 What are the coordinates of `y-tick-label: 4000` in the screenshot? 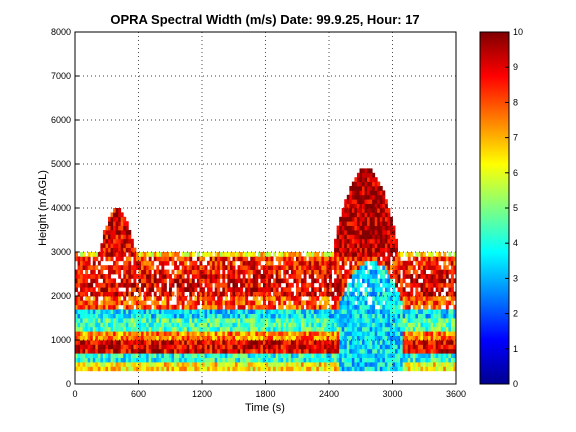 It's located at (61, 208).